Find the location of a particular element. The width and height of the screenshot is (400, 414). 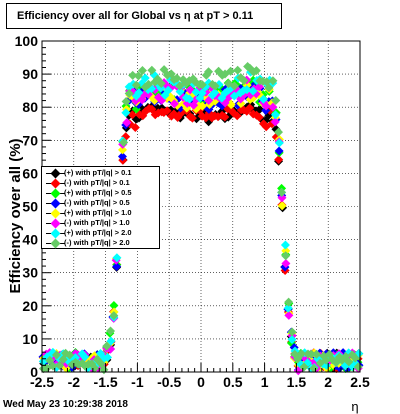

legend-label: (+) with pT/|q| > 1.0 is located at coordinates (98, 212).